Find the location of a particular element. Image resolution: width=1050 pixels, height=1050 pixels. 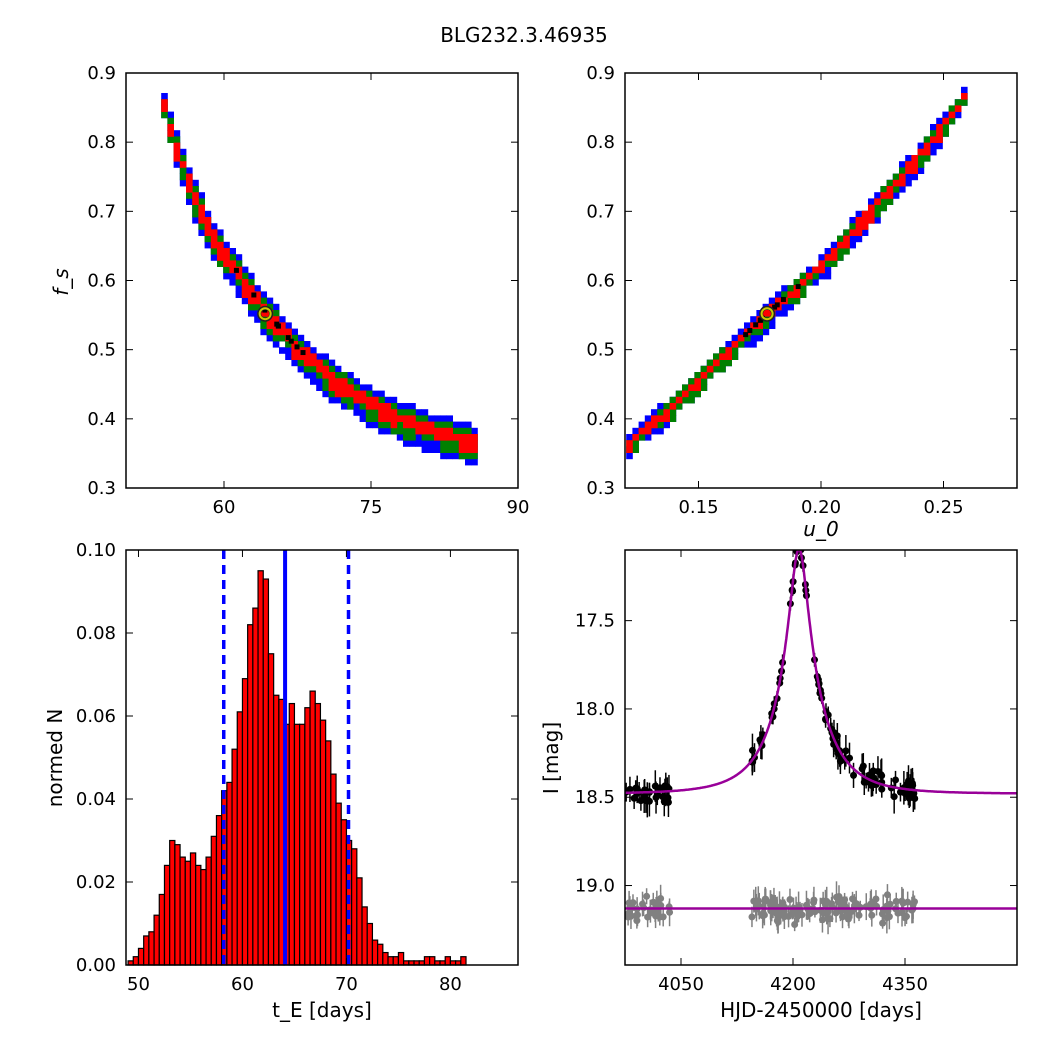

x-tick-label: 60 is located at coordinates (224, 507).